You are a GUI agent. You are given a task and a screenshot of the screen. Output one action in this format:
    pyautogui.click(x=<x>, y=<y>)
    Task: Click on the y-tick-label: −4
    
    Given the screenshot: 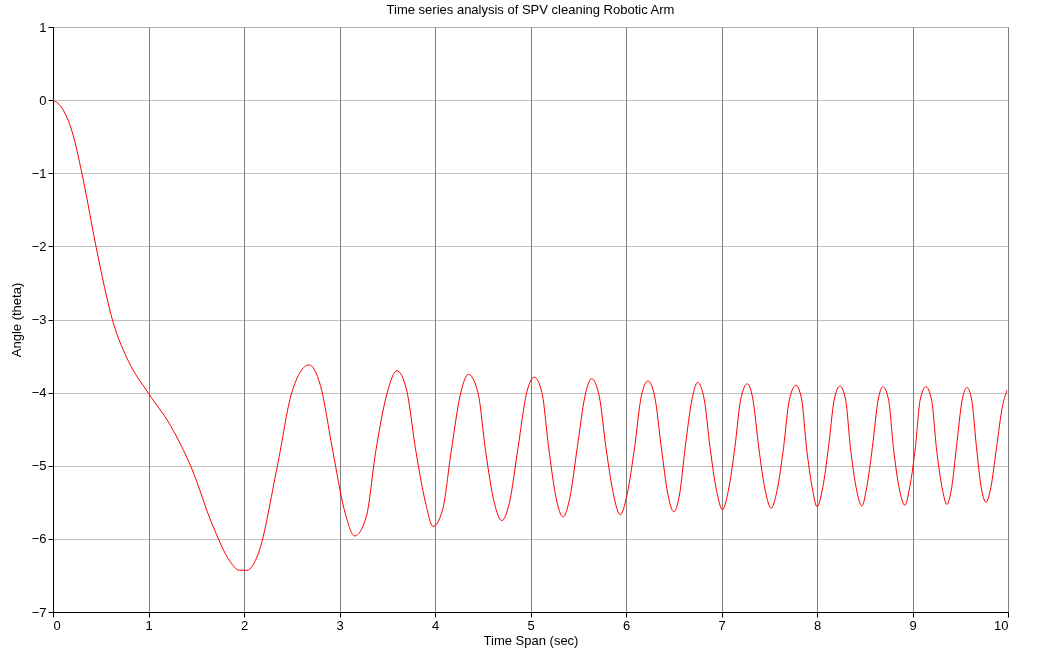 What is the action you would take?
    pyautogui.click(x=39, y=393)
    